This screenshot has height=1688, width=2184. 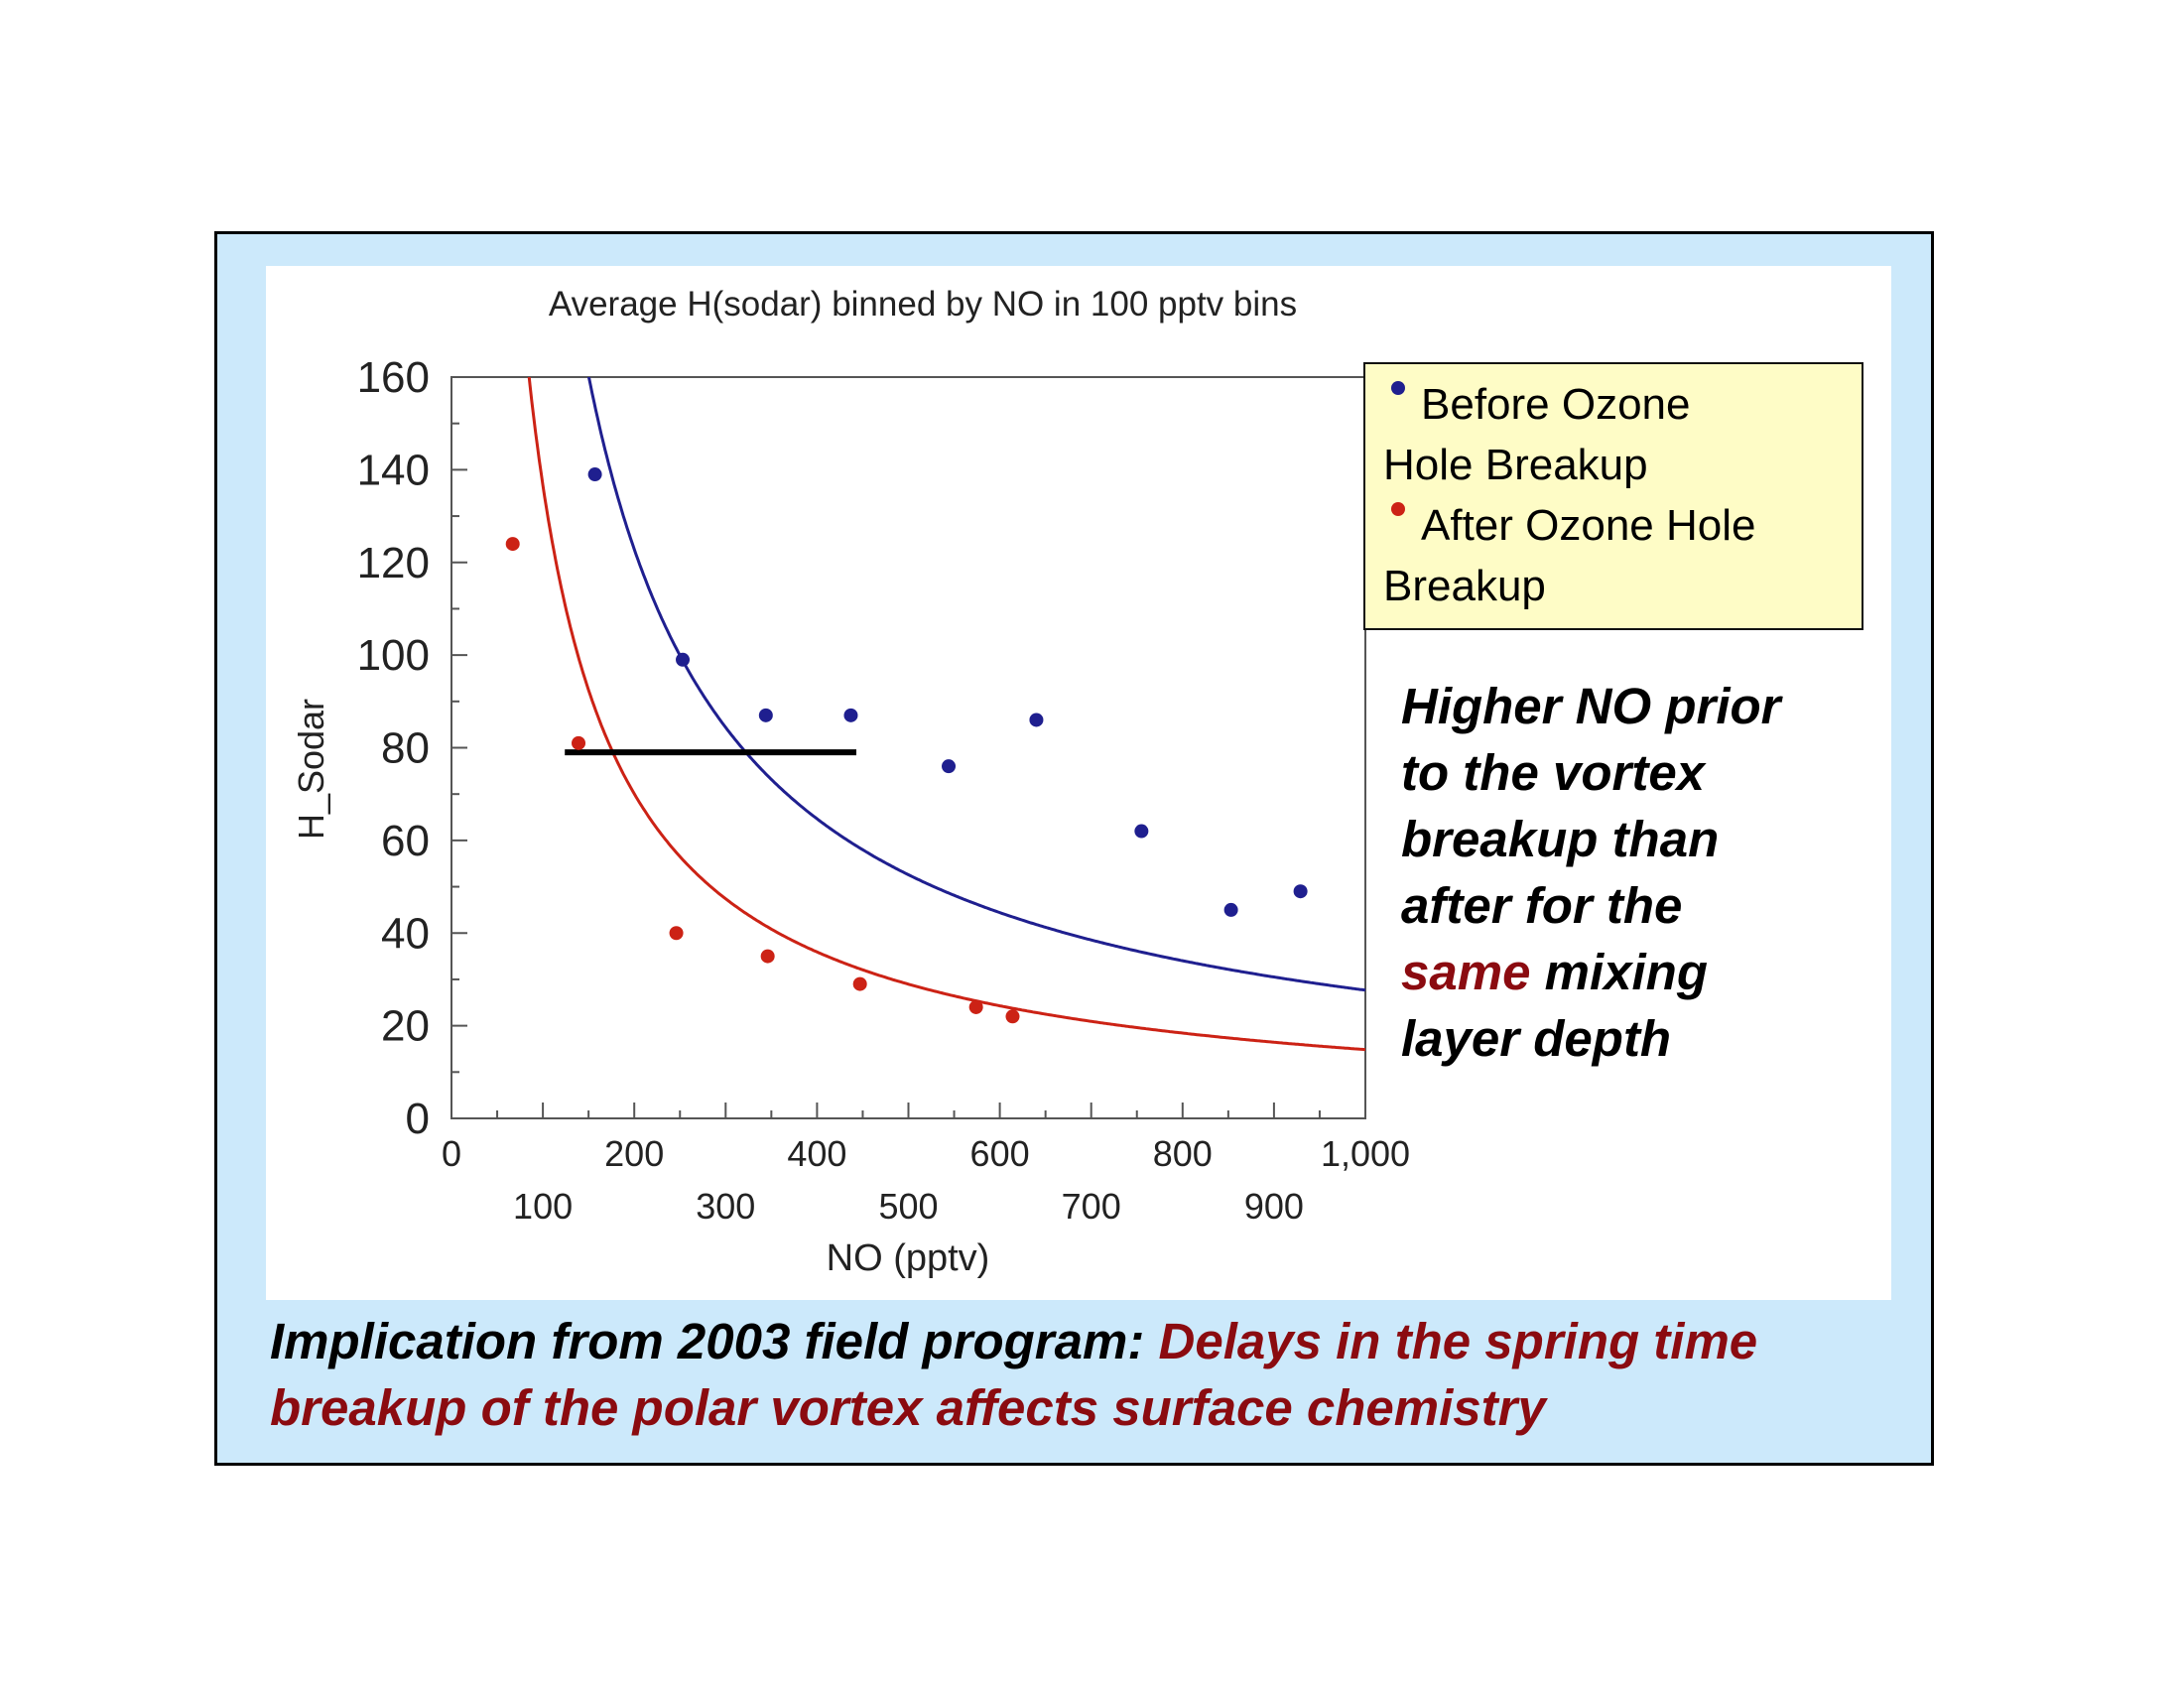 I want to click on x-tick-label: 0, so click(x=451, y=1153).